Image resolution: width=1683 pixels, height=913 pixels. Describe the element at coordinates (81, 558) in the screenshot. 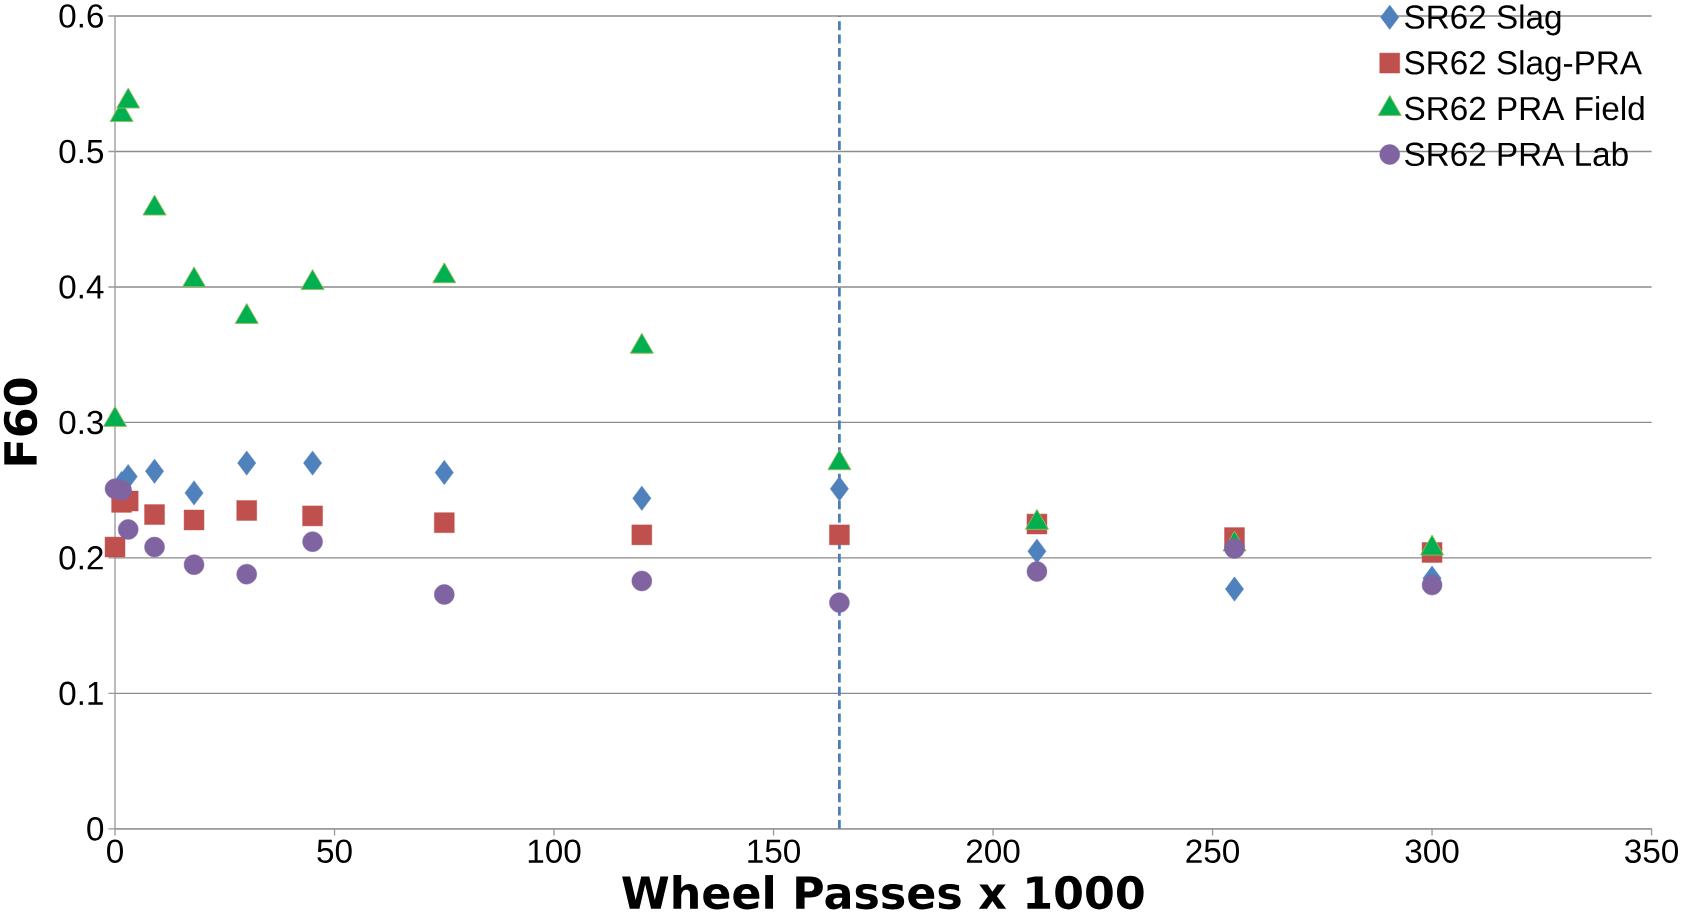

I see `y-tick-label: 0.2` at that location.